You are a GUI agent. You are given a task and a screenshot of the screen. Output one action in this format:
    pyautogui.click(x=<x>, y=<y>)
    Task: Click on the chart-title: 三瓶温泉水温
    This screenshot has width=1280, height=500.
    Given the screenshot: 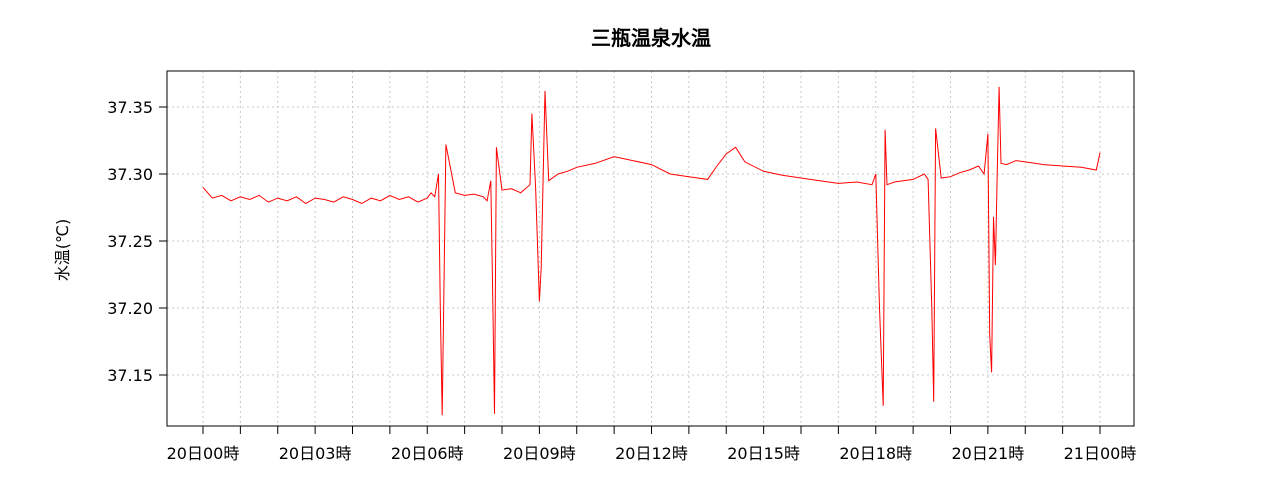 What is the action you would take?
    pyautogui.click(x=651, y=38)
    